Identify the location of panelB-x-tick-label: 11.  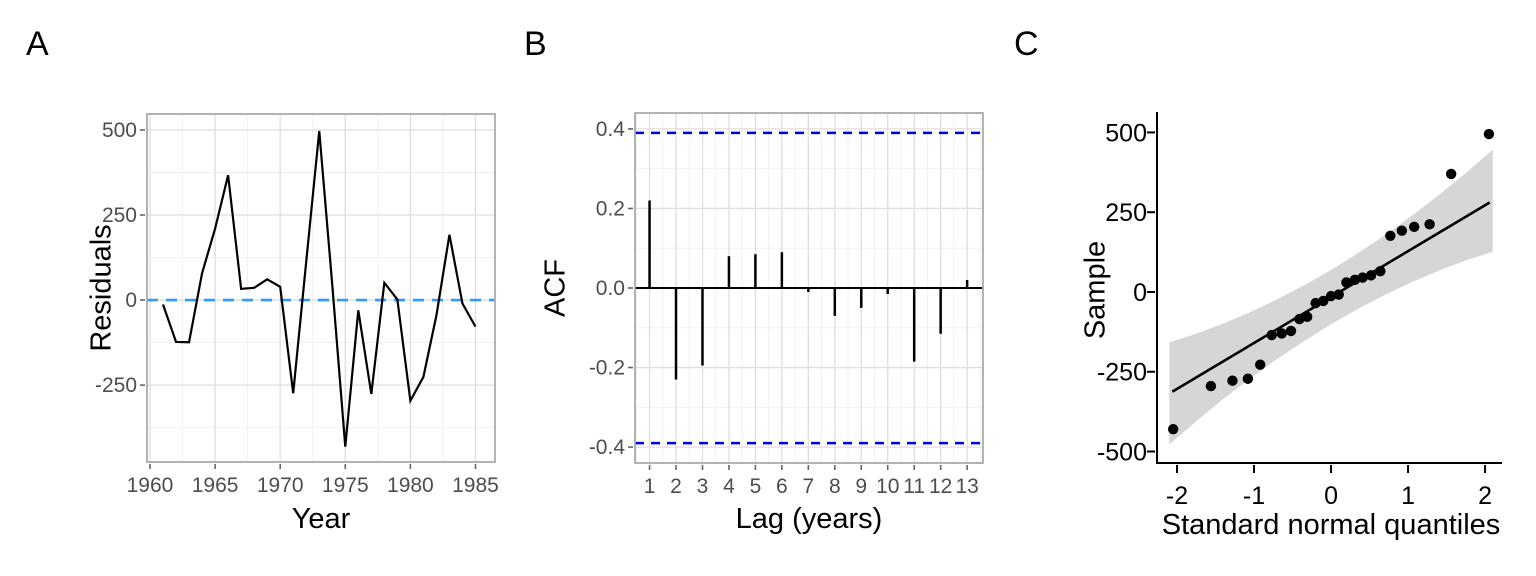
(914, 486).